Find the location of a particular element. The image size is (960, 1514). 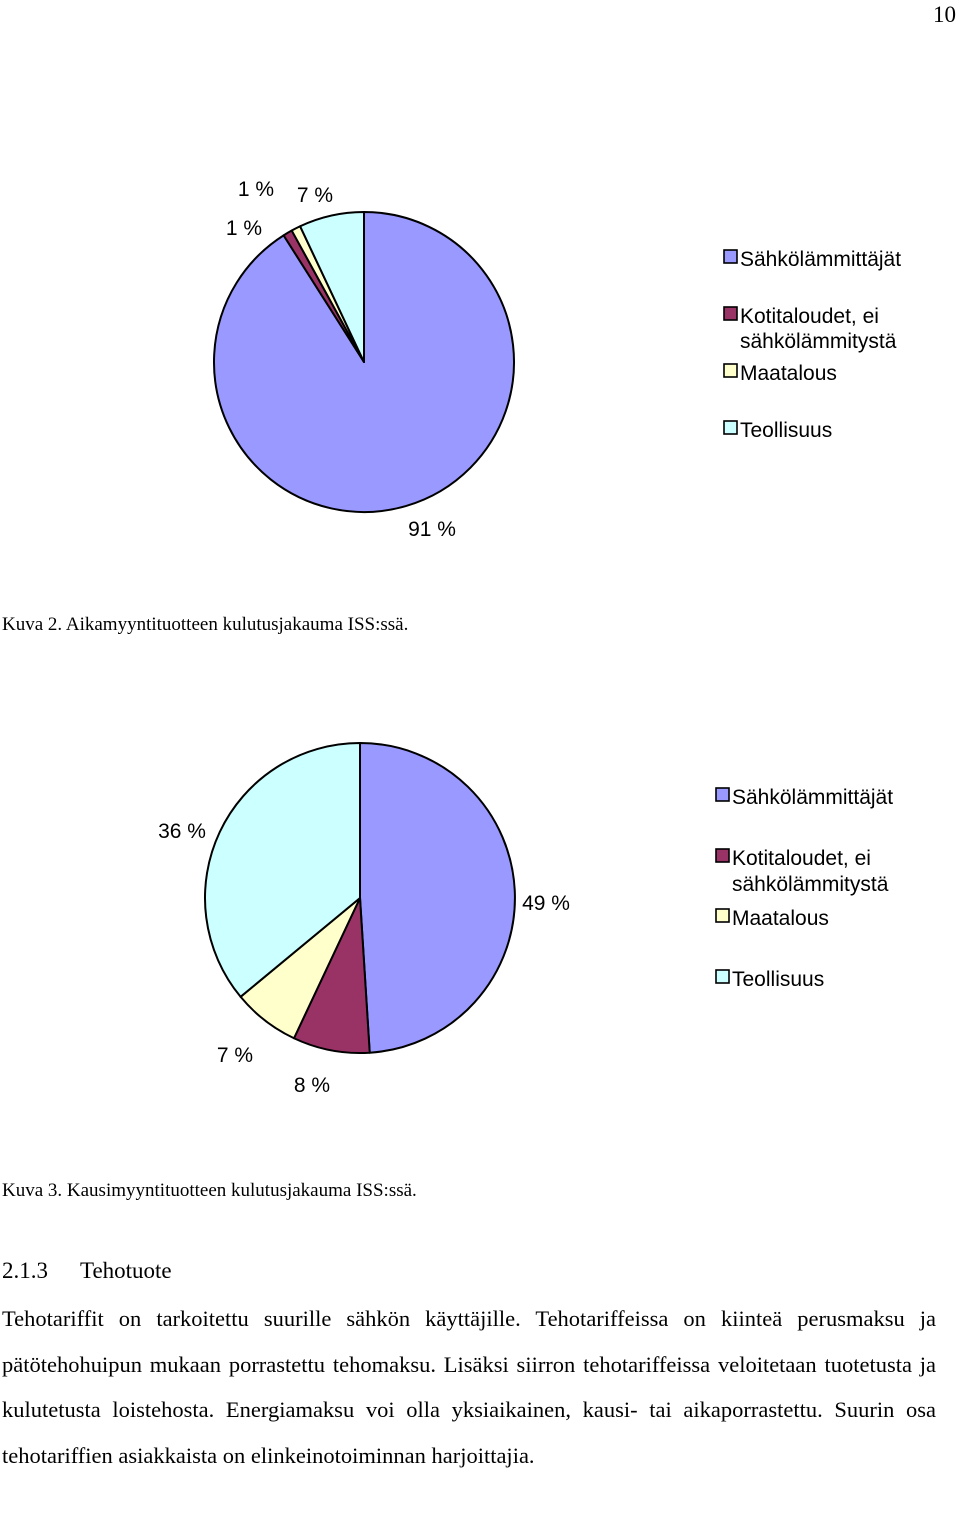

section-title: Tehotuote is located at coordinates (126, 1270).